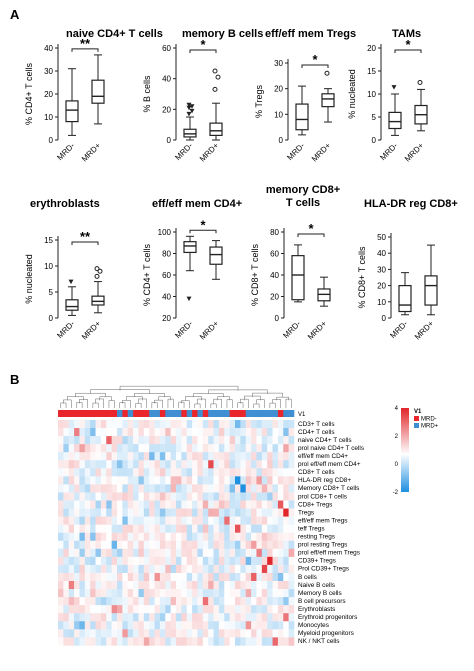  What do you see at coordinates (72, 305) in the screenshot?
I see `box-MRD-` at bounding box center [72, 305].